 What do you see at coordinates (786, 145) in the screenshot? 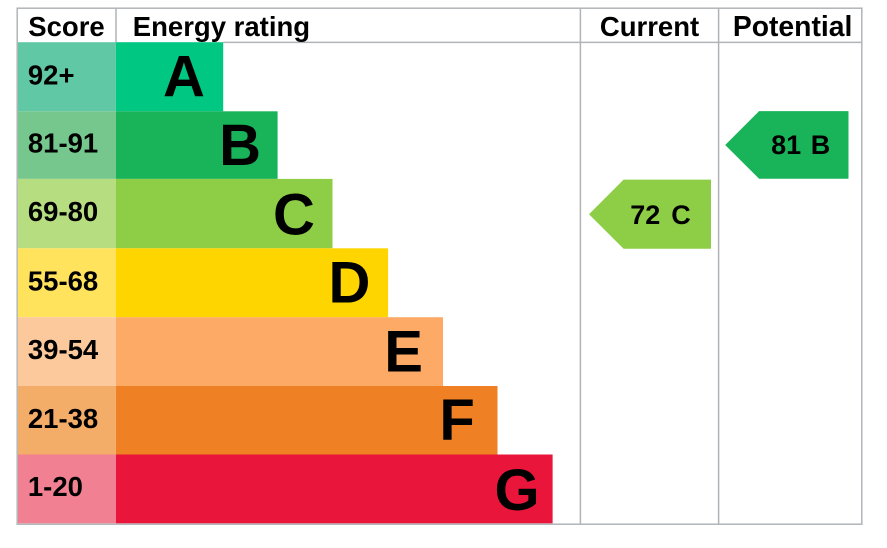
I see `svg-text: 81` at bounding box center [786, 145].